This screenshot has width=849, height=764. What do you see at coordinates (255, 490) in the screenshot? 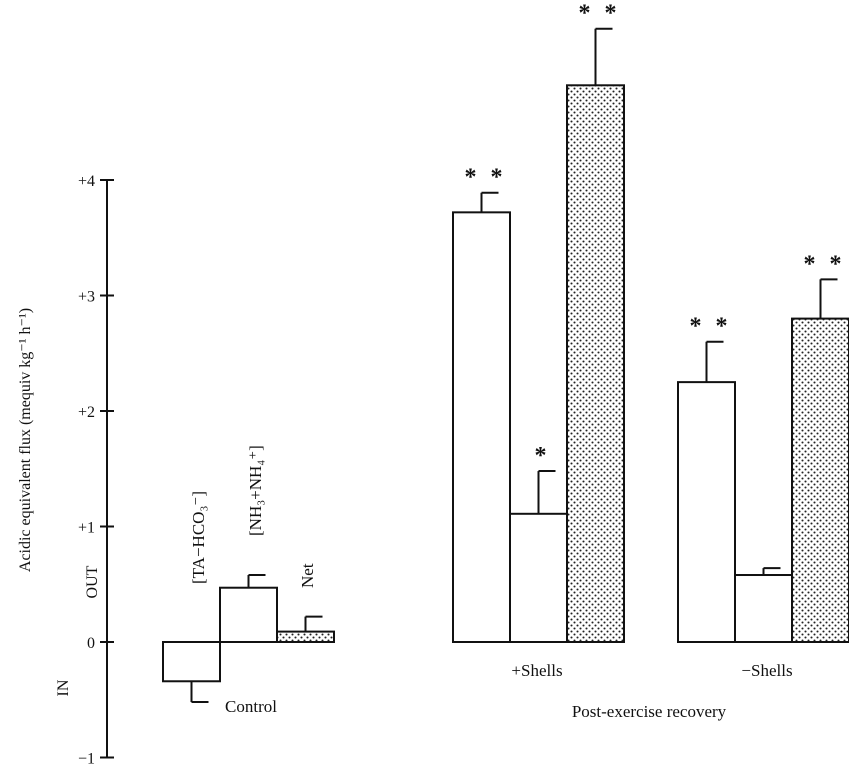
I see `bar-label-nh3-nh4: [NH₃+NH₄⁺]` at bounding box center [255, 490].